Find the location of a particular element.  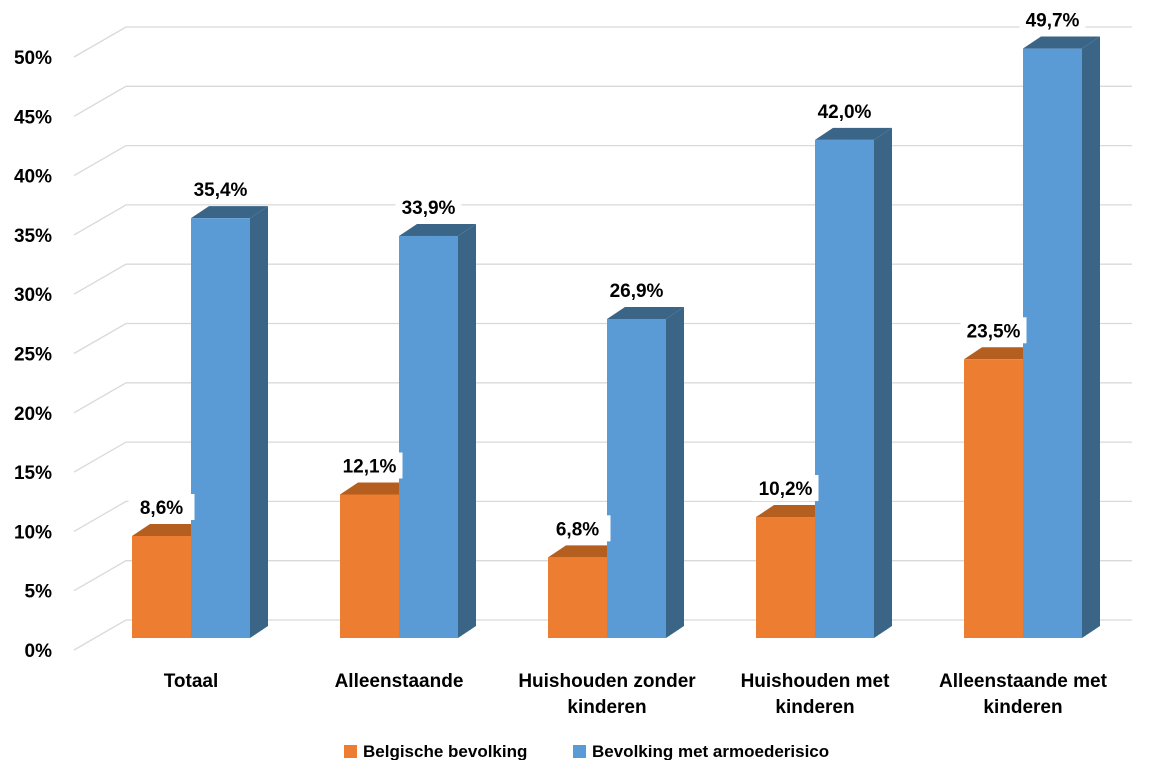

y-tick-label: 0% is located at coordinates (39, 651).